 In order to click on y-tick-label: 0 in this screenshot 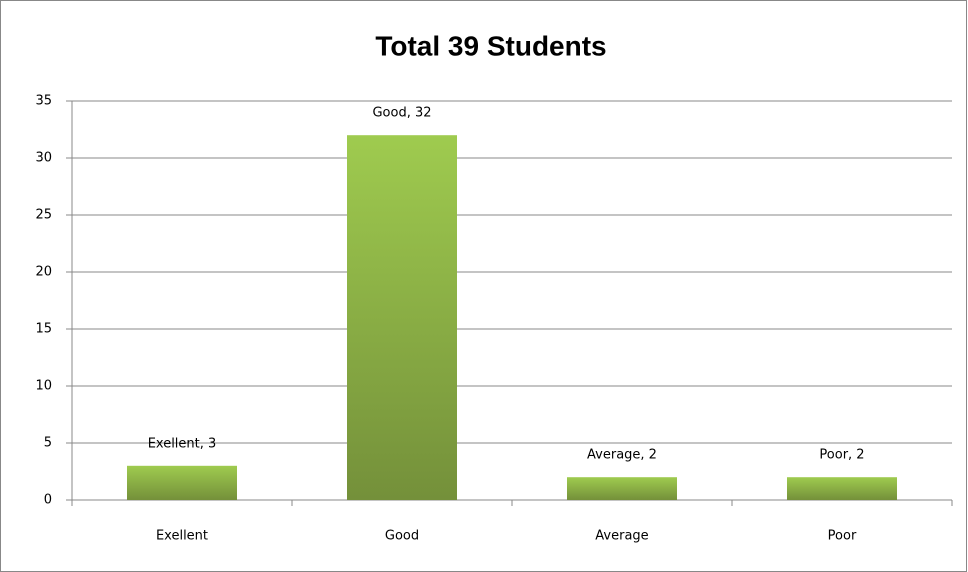, I will do `click(48, 500)`.